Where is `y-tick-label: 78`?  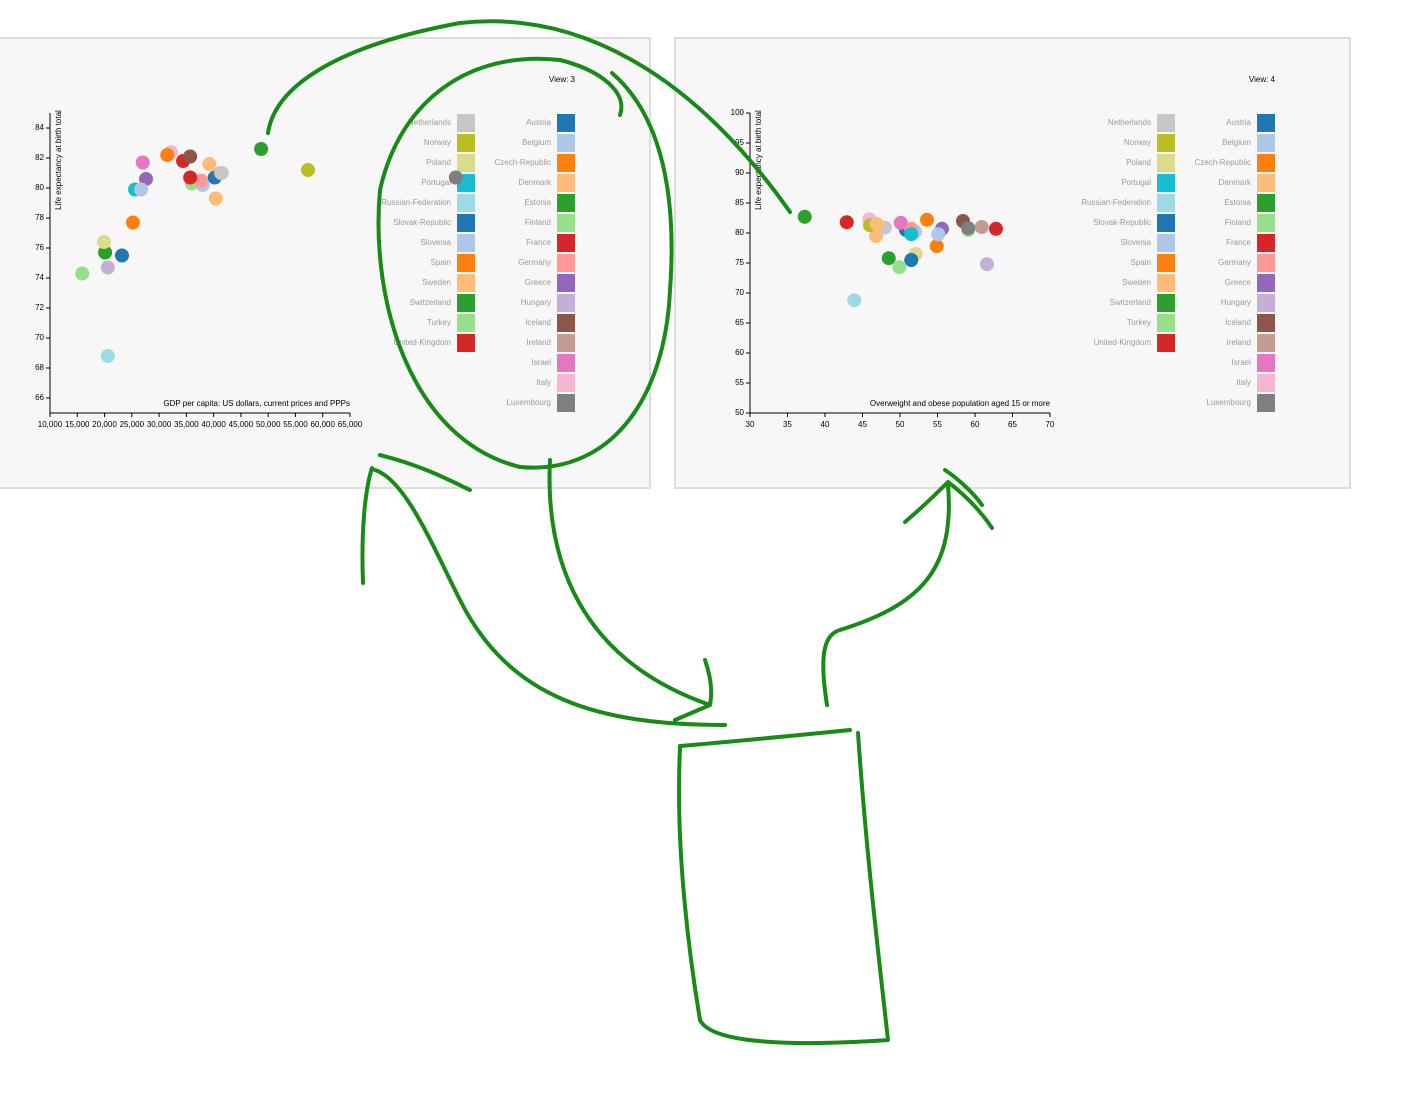
y-tick-label: 78 is located at coordinates (39, 217).